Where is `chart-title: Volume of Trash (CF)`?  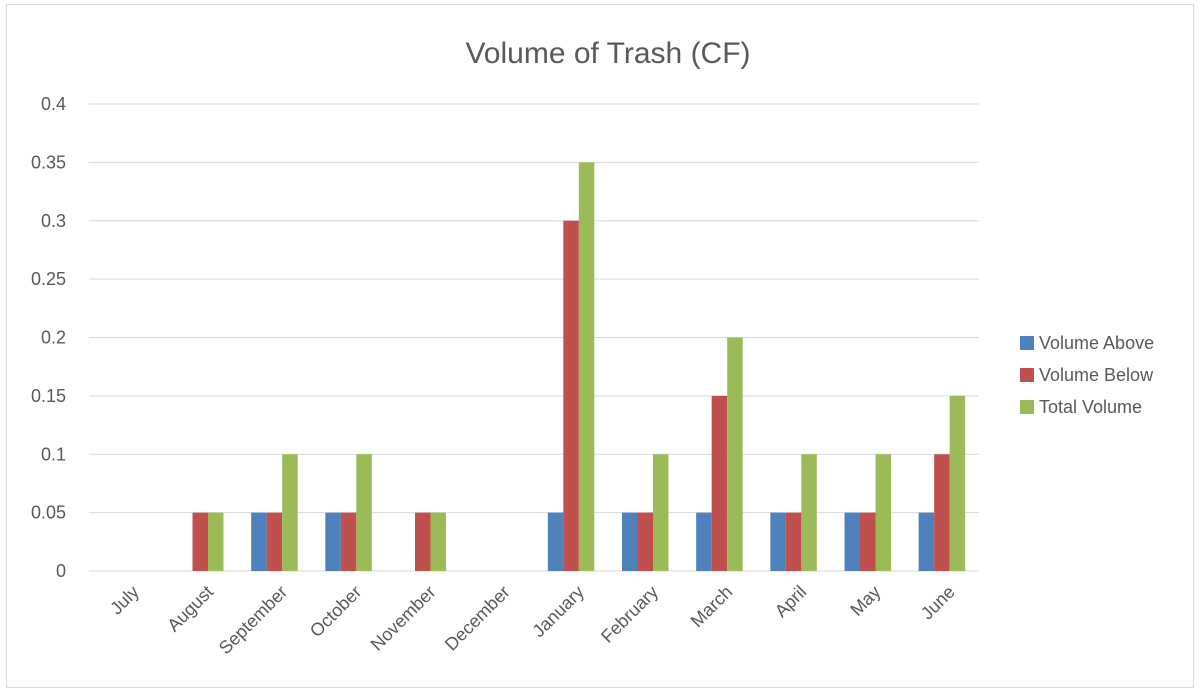 chart-title: Volume of Trash (CF) is located at coordinates (607, 53).